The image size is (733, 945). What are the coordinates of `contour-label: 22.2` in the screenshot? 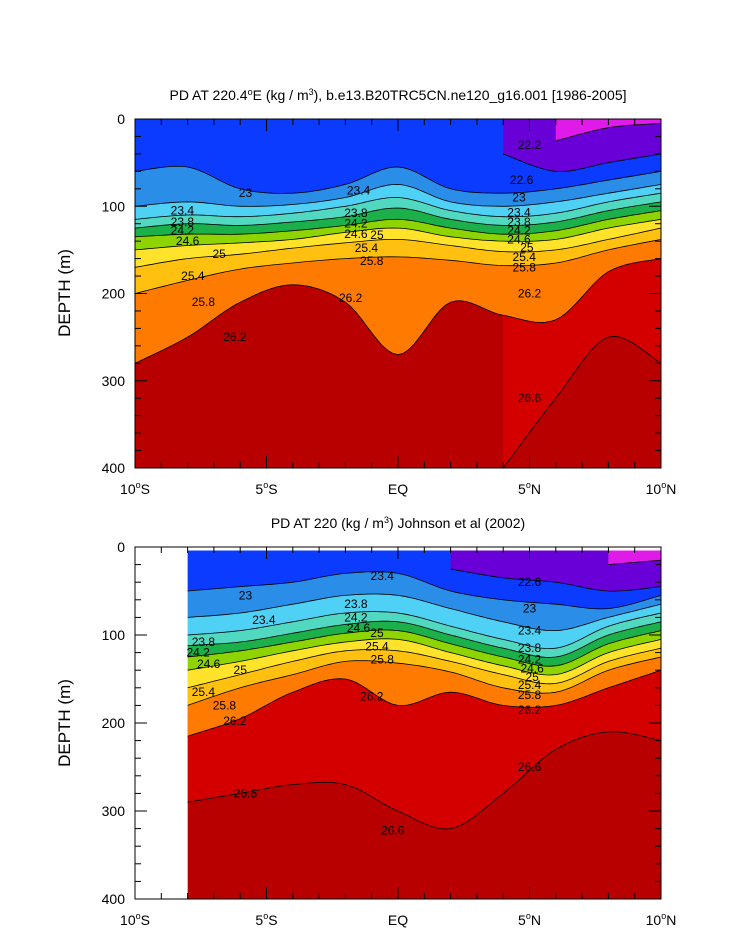 It's located at (530, 145).